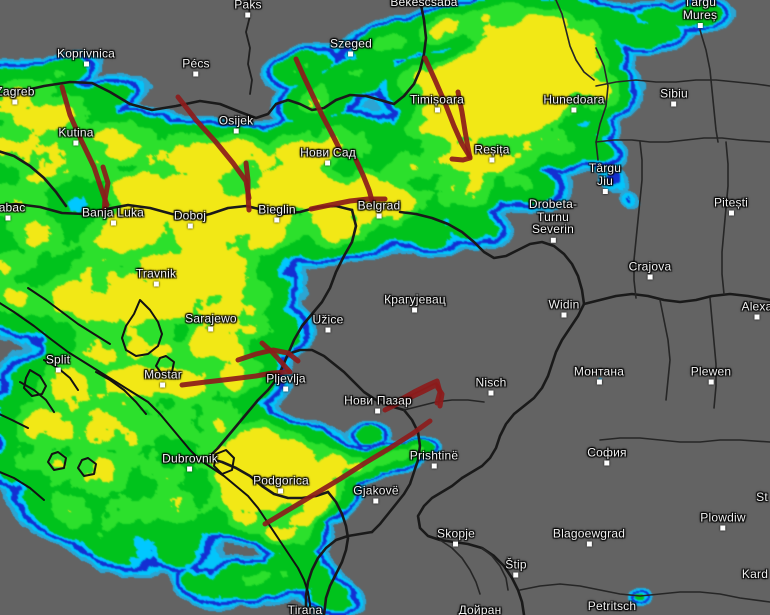 The image size is (770, 615). I want to click on city-name-text: Bieglin, so click(277, 209).